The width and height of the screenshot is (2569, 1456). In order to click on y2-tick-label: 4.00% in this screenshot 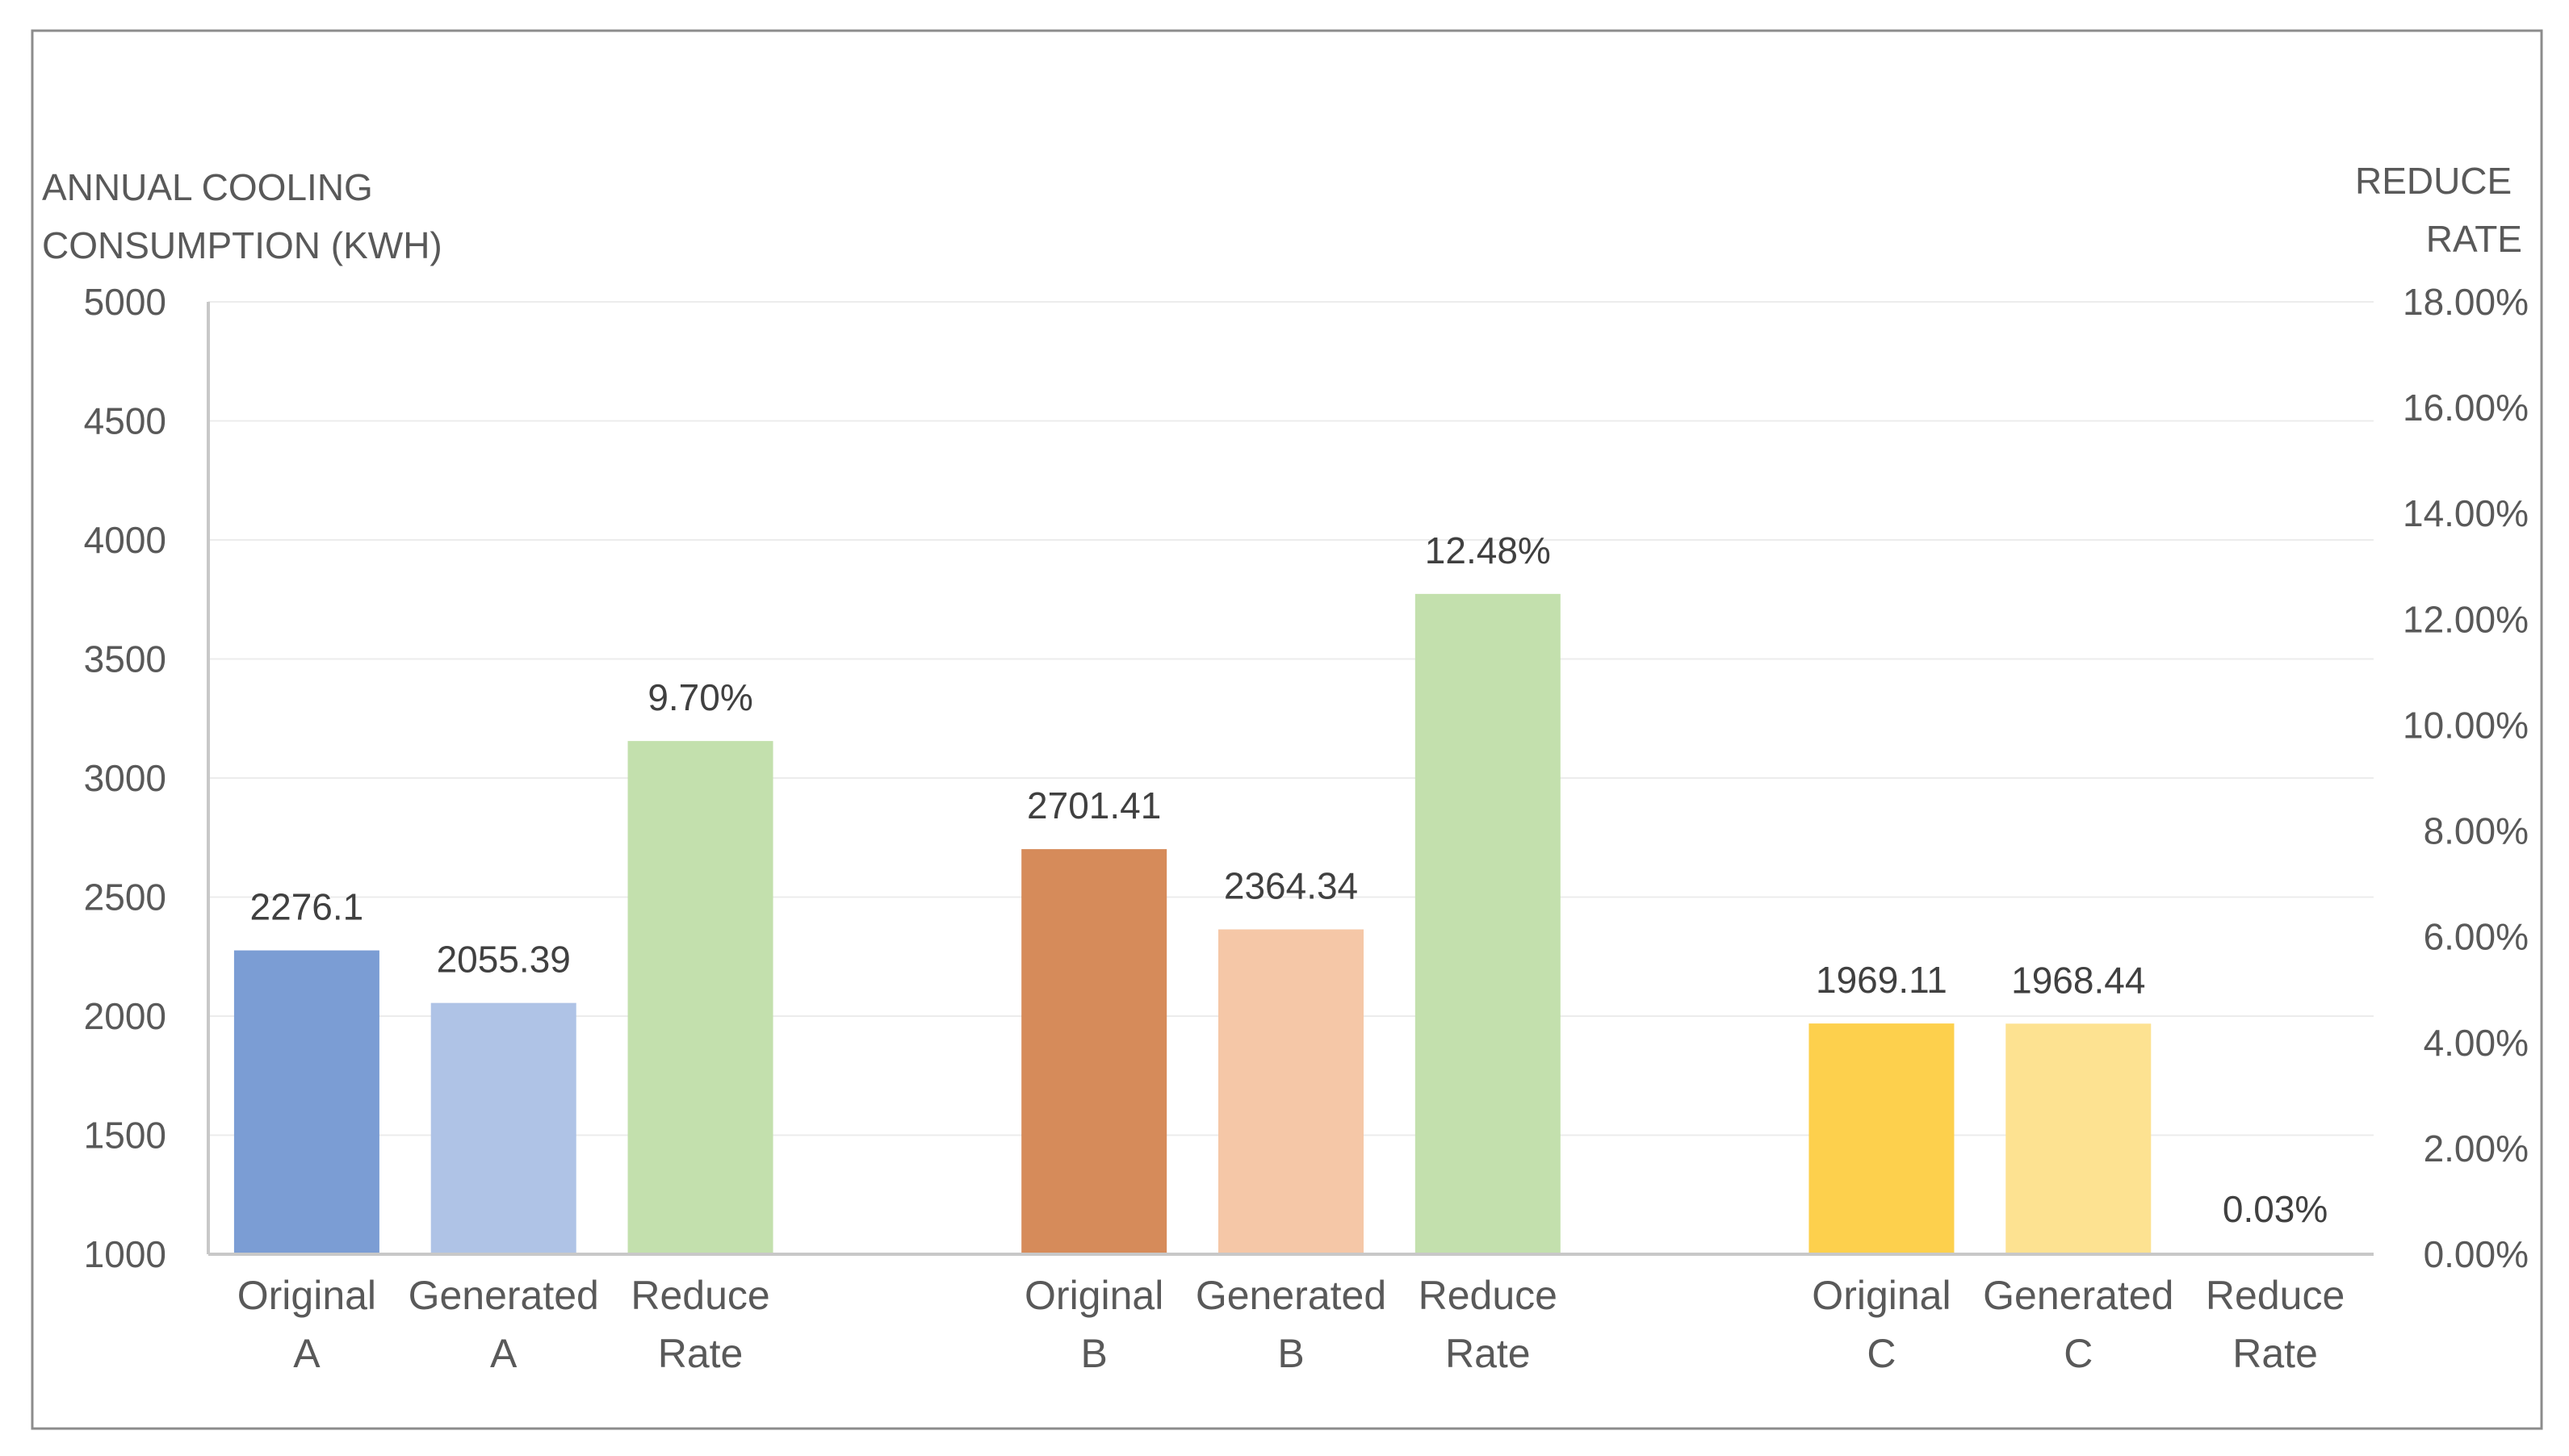, I will do `click(2476, 1043)`.